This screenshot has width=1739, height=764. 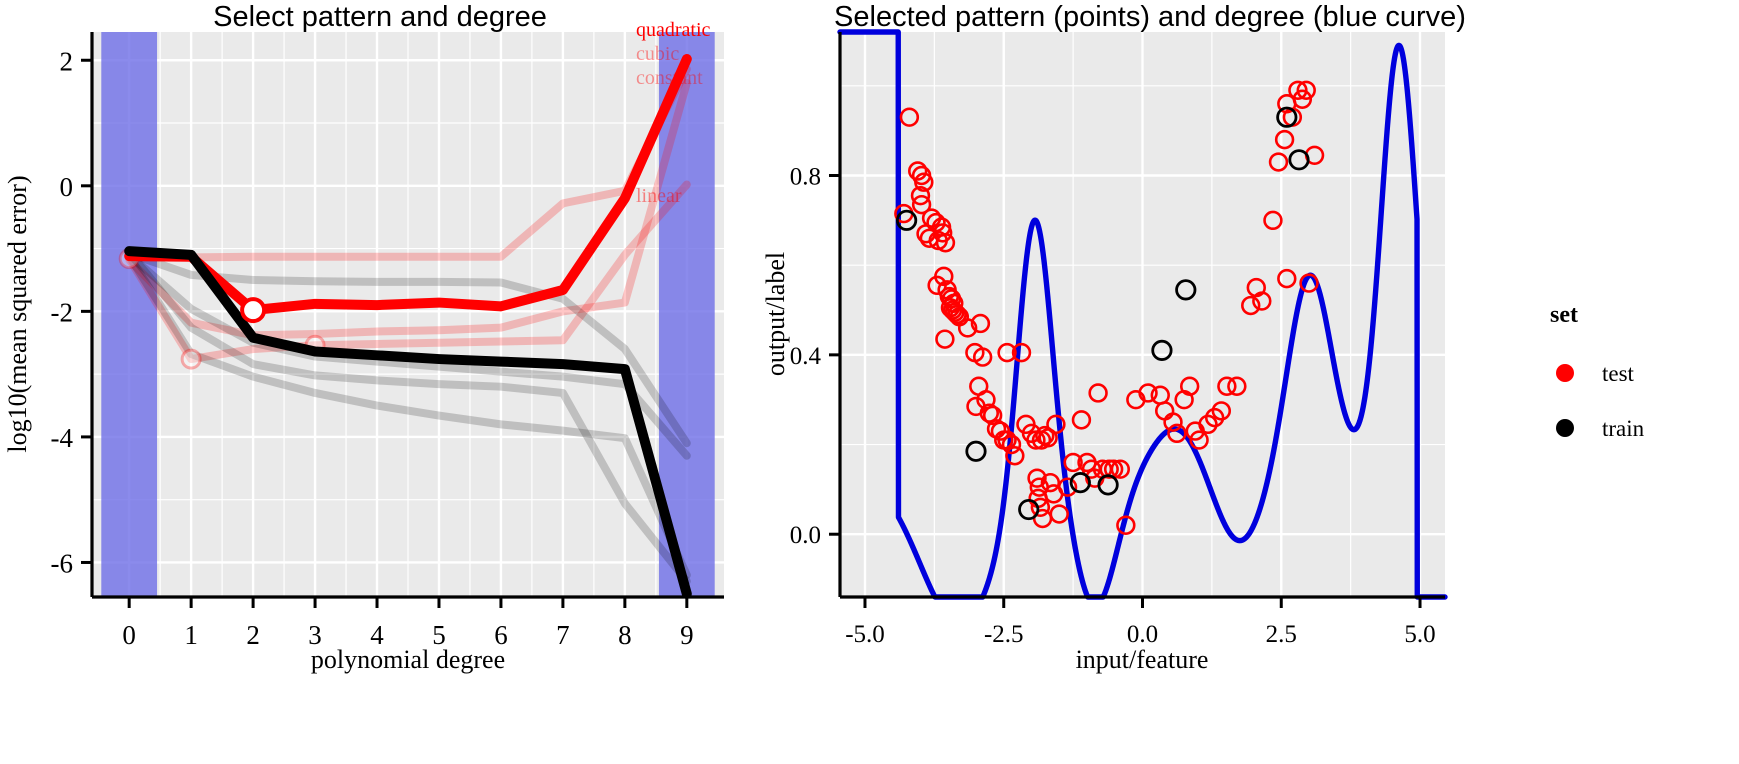 I want to click on right-x-ticks: -5.0 -2.5 0.0 2.5 5.0, so click(x=1140, y=622).